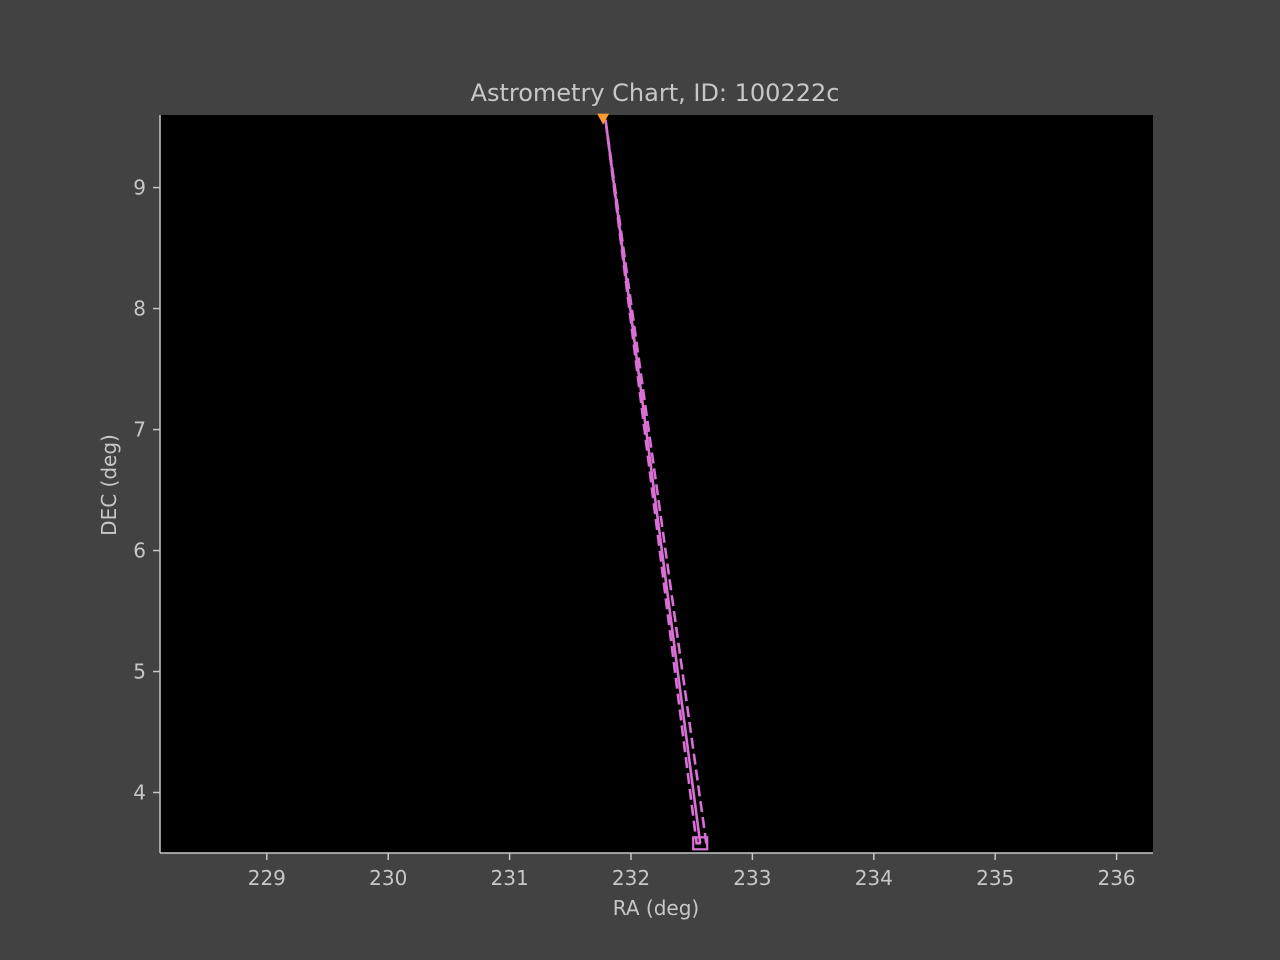 Image resolution: width=1280 pixels, height=960 pixels. I want to click on y-tick-label: 8, so click(139, 309).